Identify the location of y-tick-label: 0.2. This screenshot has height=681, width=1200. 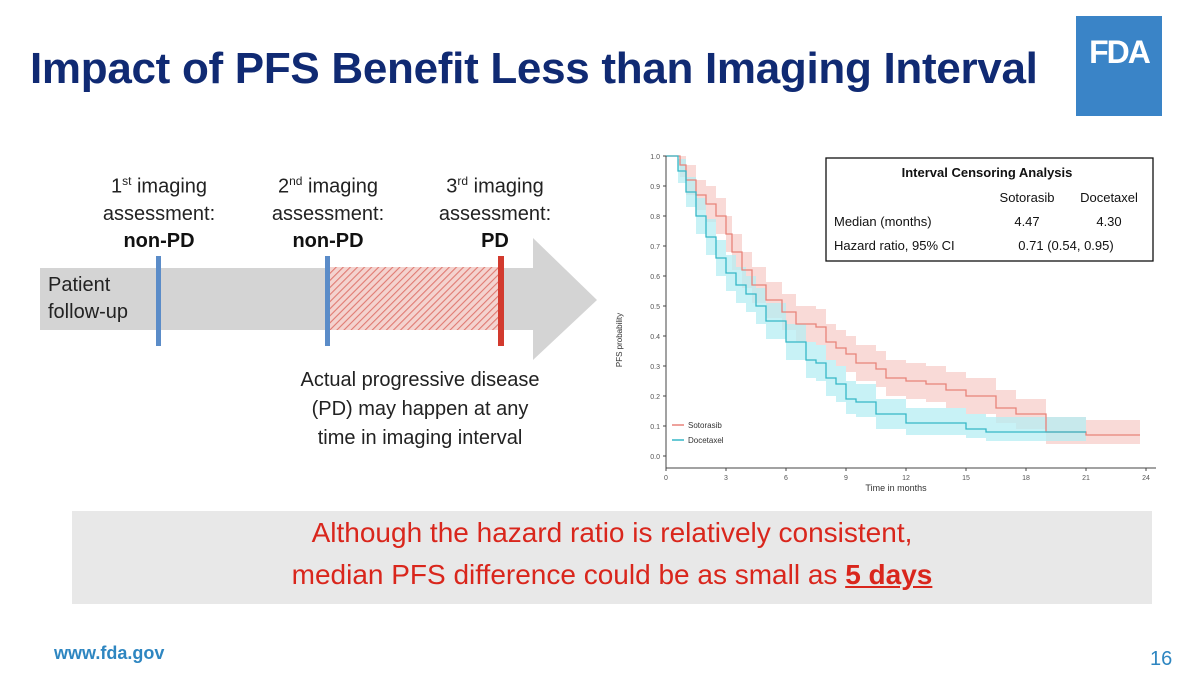
(655, 397).